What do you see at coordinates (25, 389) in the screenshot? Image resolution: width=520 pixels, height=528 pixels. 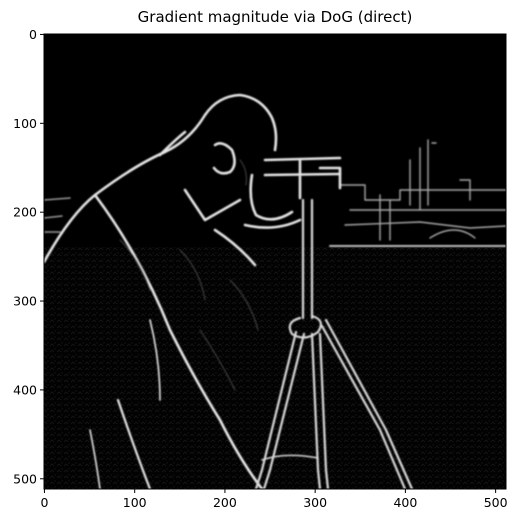 I see `y-tick-label: 400` at bounding box center [25, 389].